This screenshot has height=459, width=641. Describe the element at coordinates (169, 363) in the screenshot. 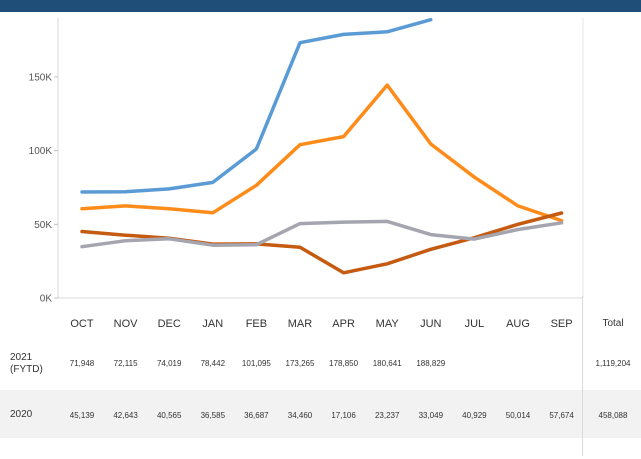

I see `table-cell: 74,019` at that location.